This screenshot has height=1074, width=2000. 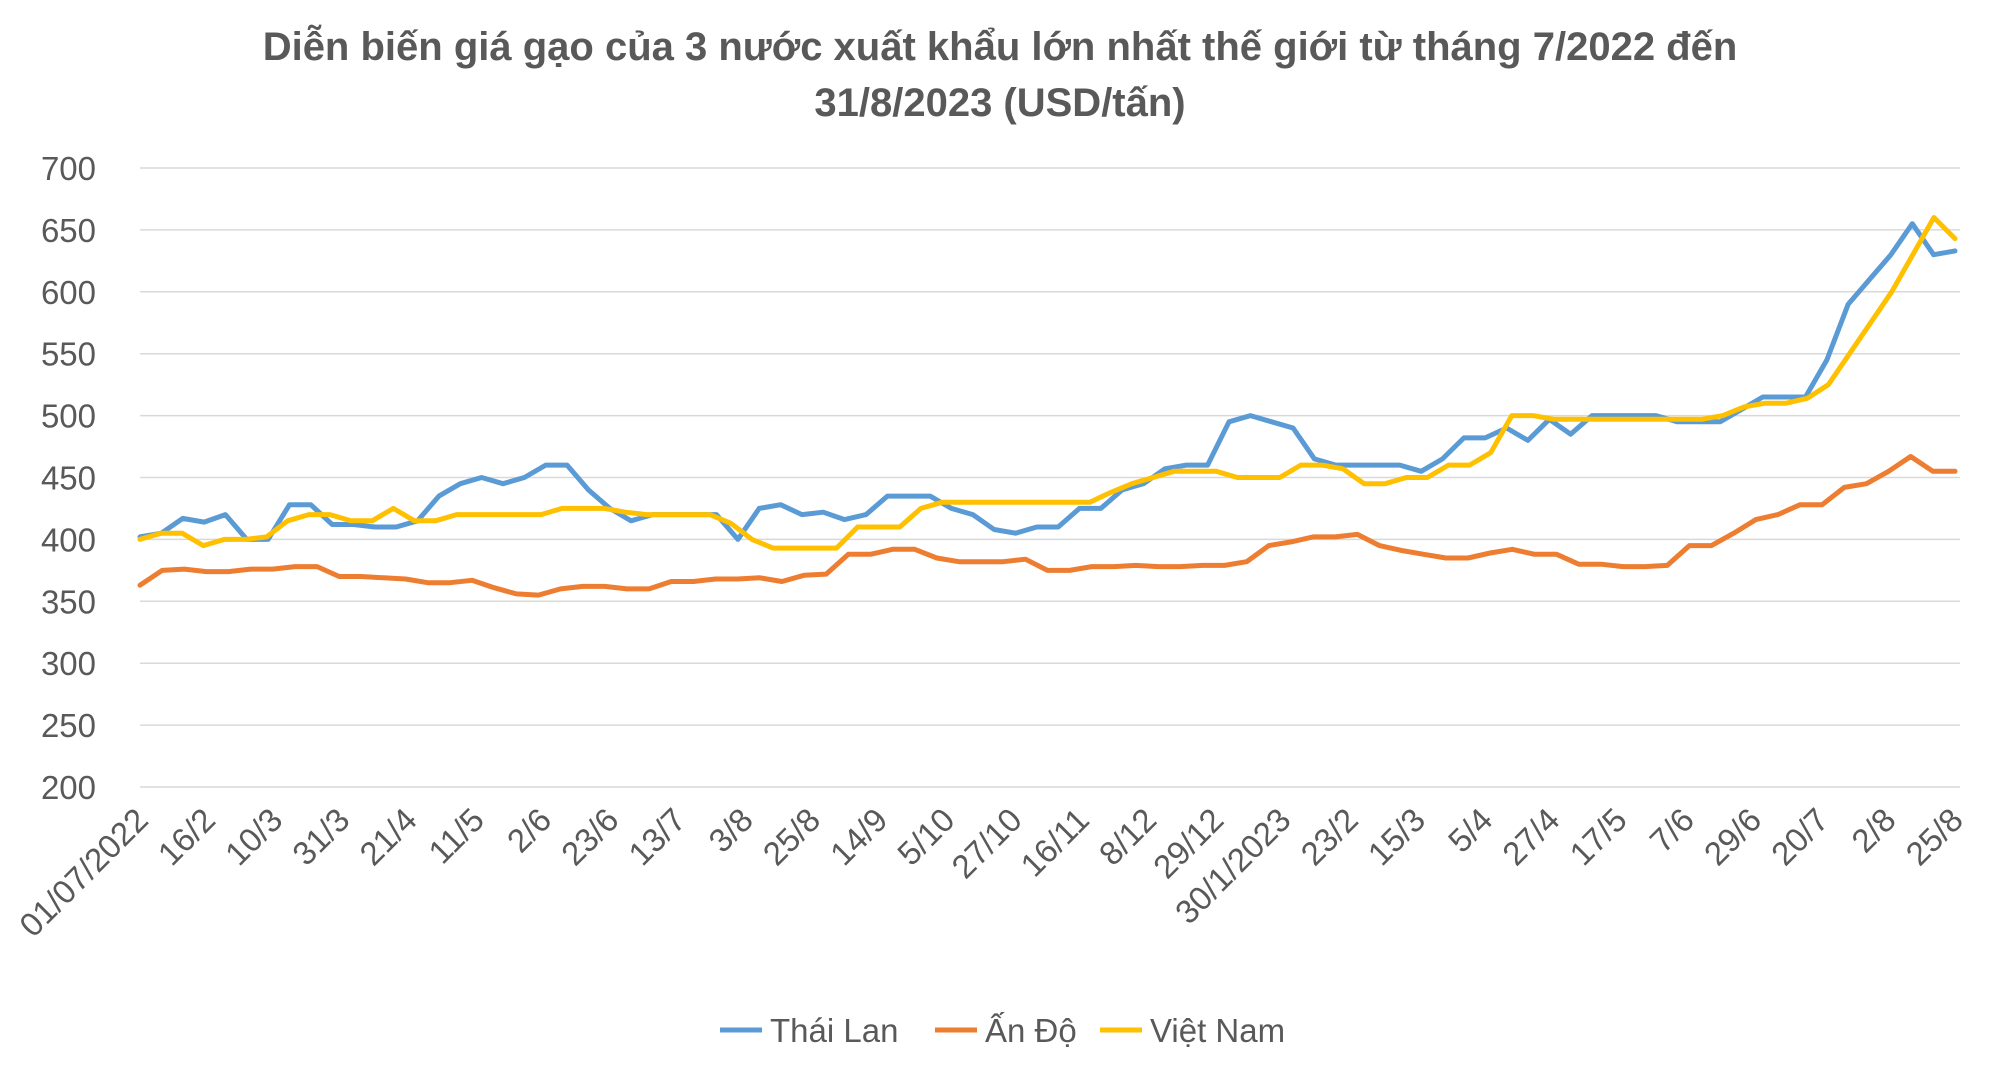 I want to click on x-tick-label: 15/3, so click(x=1397, y=837).